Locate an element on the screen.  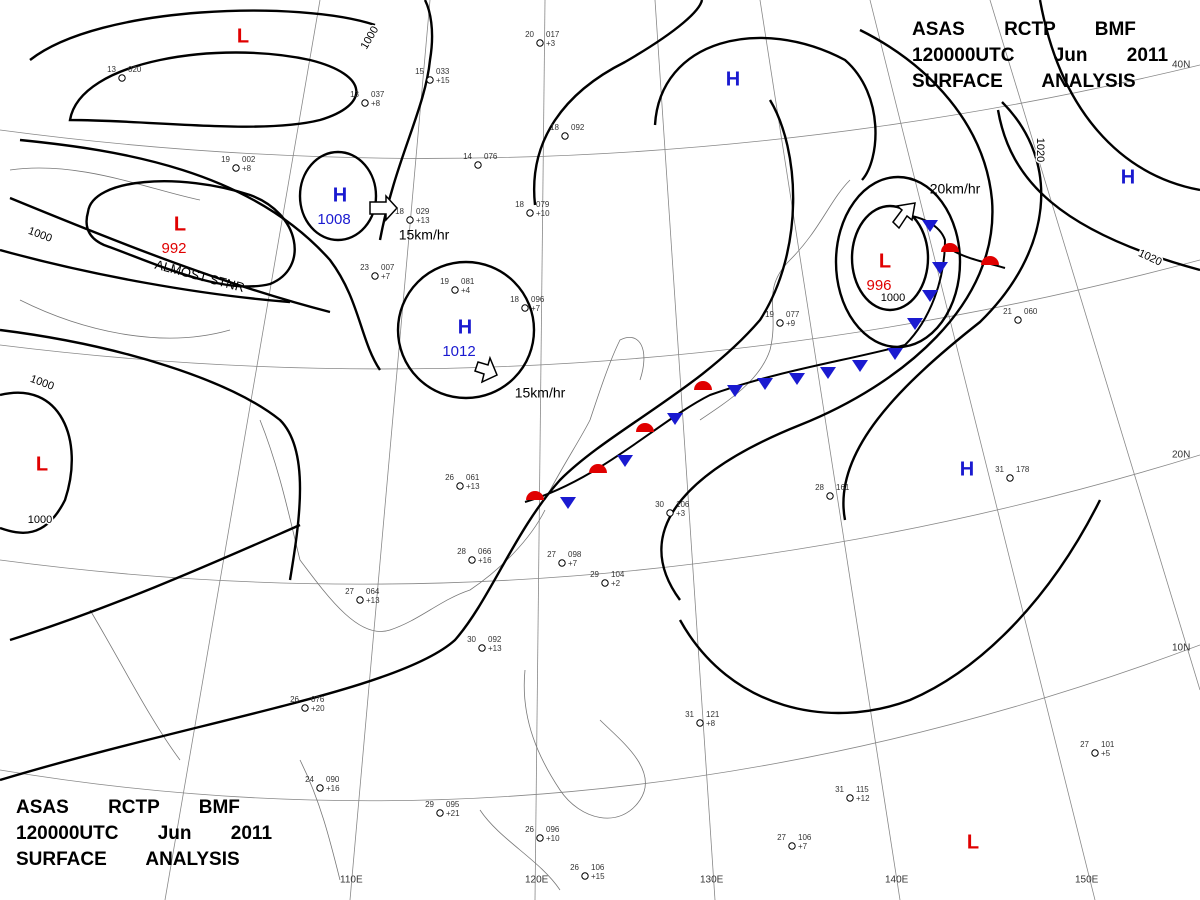
motion-arrow is located at coordinates (486, 369).